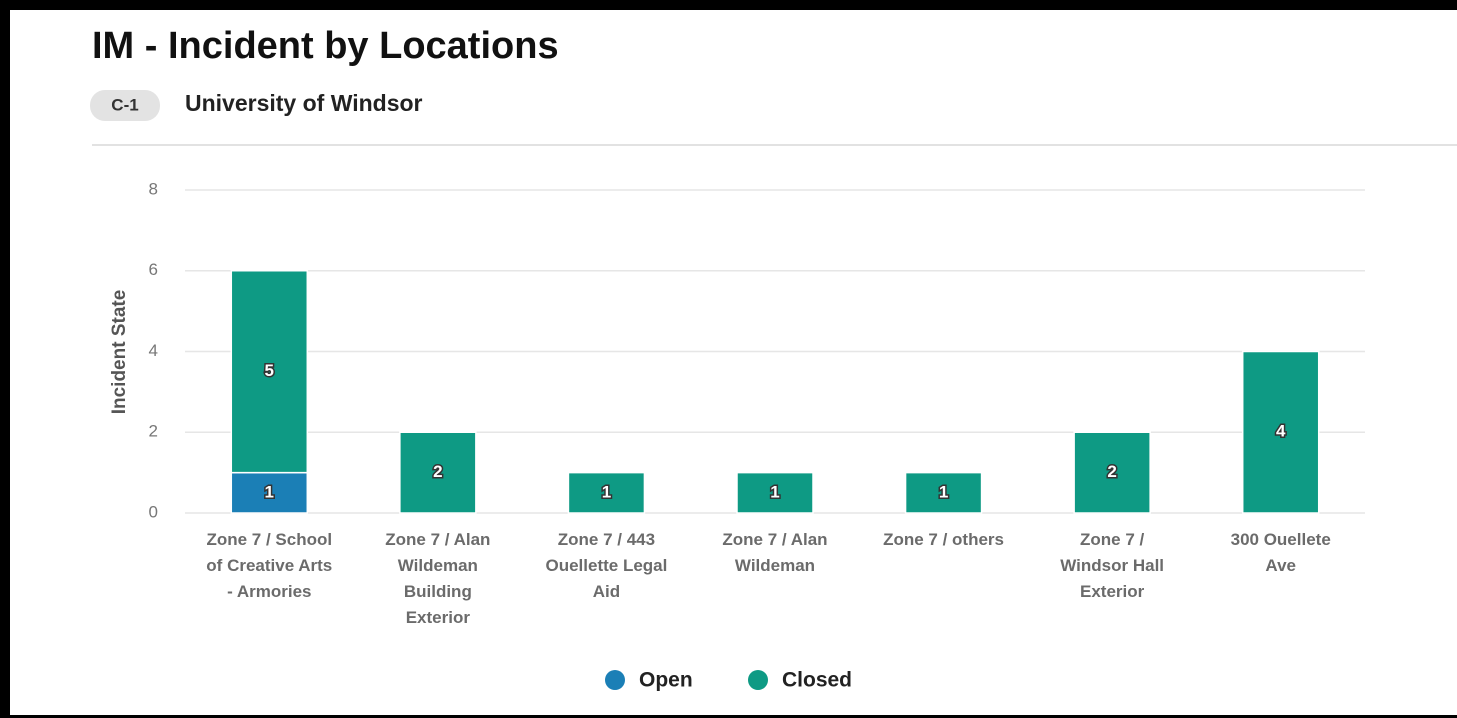 The height and width of the screenshot is (718, 1457). What do you see at coordinates (153, 350) in the screenshot?
I see `y-tick-label: 4` at bounding box center [153, 350].